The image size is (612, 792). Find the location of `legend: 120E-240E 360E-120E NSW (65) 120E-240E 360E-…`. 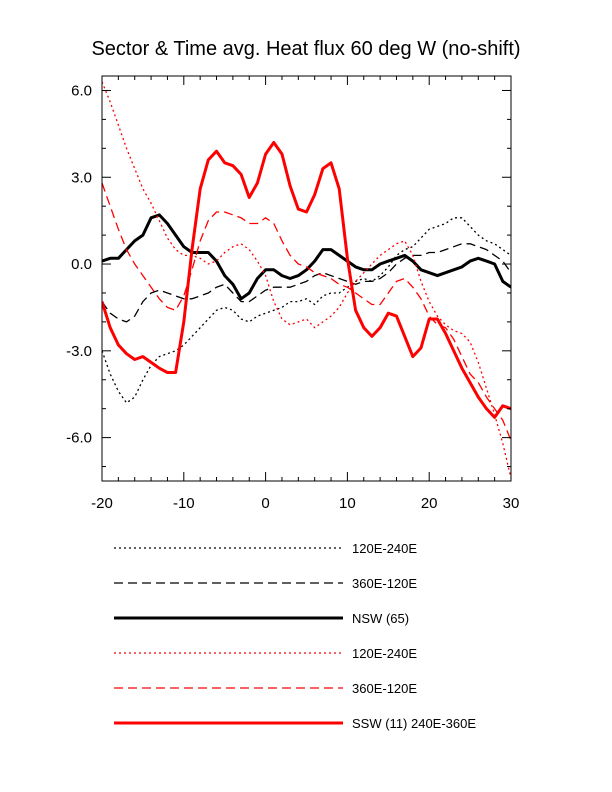

legend: 120E-240E 360E-120E NSW (65) 120E-240E 360E-… is located at coordinates (295, 636).